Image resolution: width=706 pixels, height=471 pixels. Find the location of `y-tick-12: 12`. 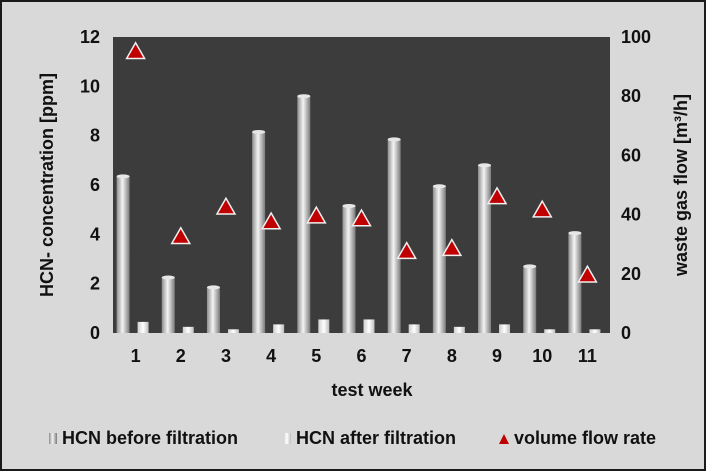

y-tick-12: 12 is located at coordinates (90, 37).